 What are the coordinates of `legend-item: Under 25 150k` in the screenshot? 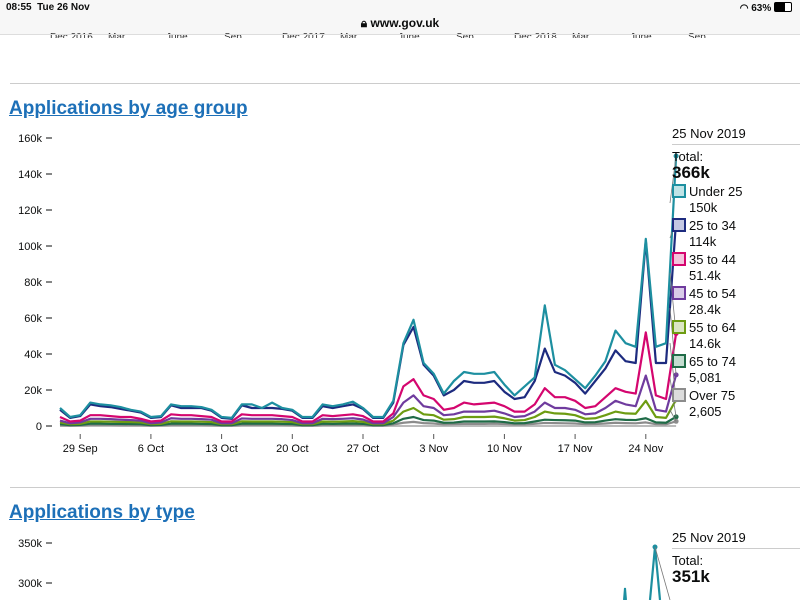 It's located at (736, 200).